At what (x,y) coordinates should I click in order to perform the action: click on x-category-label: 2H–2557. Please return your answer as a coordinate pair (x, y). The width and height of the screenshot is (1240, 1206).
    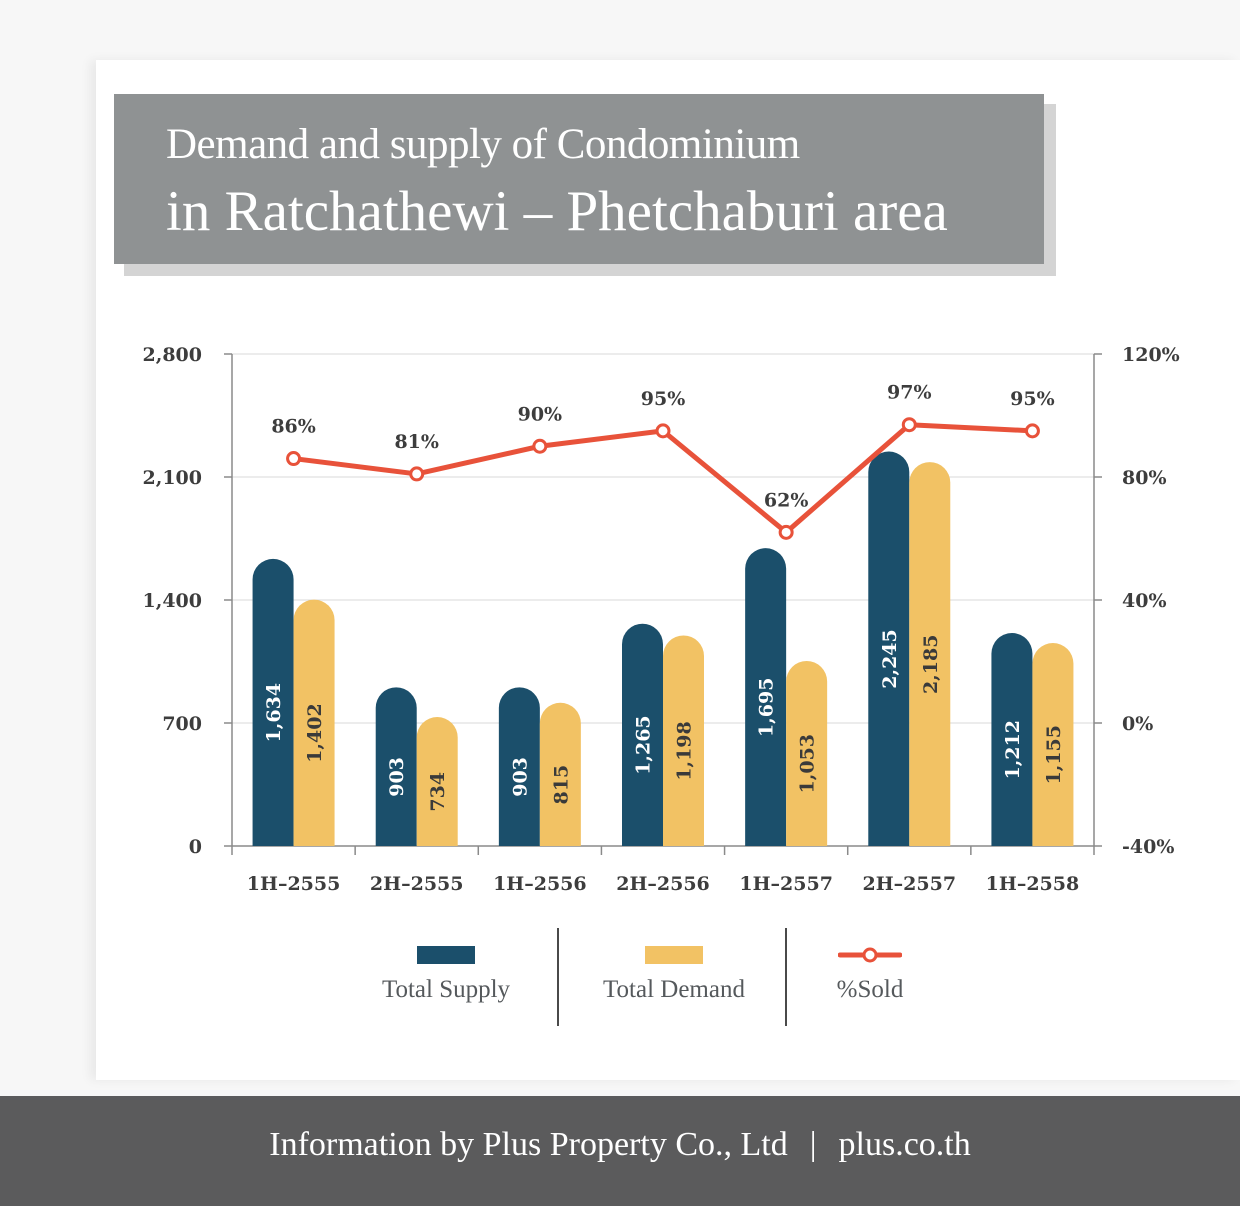
    Looking at the image, I should click on (910, 884).